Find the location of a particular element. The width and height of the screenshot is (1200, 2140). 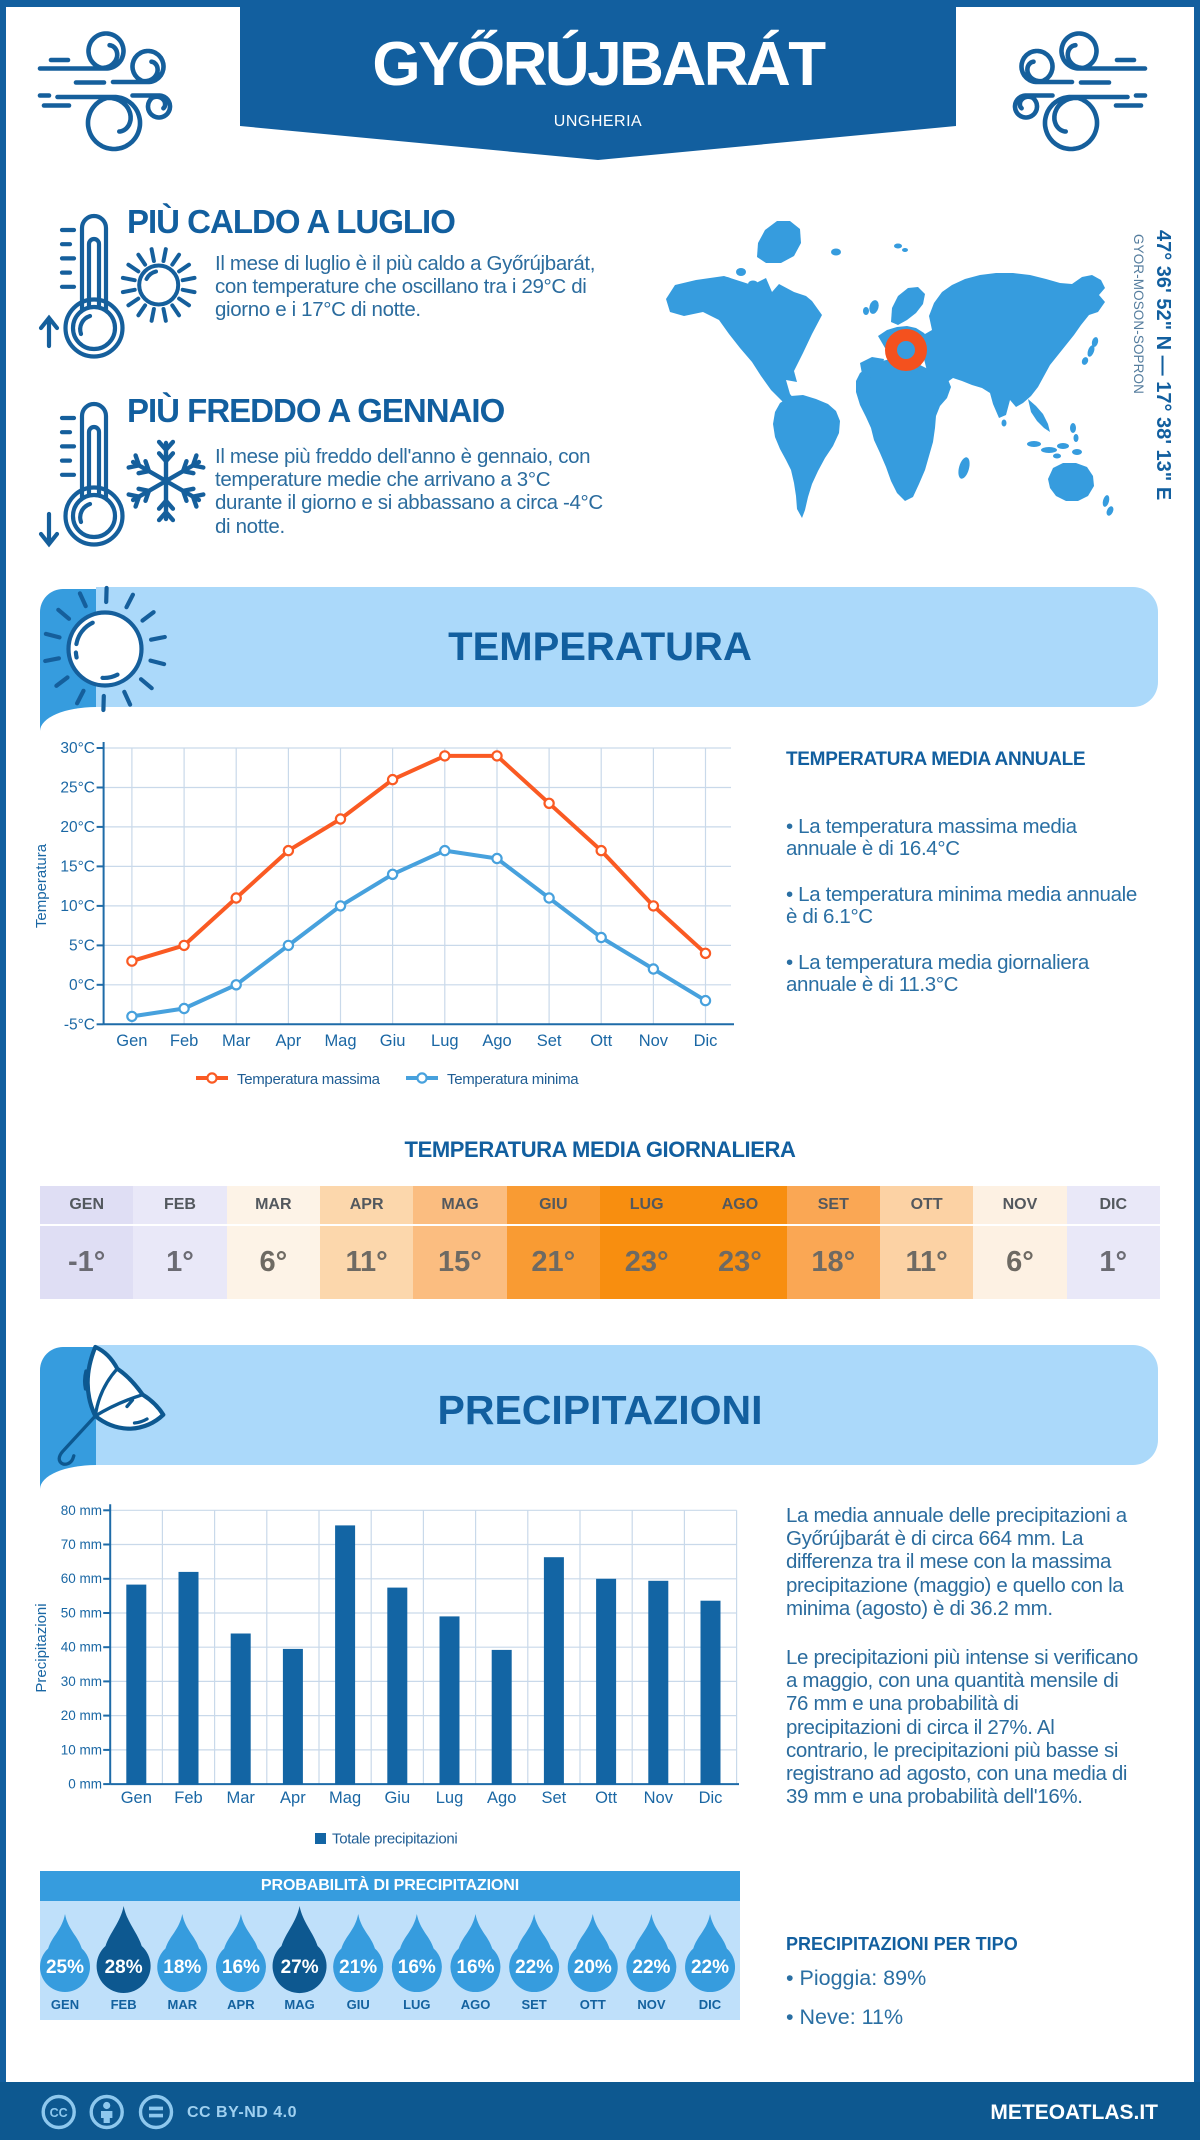

svg-text: APR is located at coordinates (241, 2004).